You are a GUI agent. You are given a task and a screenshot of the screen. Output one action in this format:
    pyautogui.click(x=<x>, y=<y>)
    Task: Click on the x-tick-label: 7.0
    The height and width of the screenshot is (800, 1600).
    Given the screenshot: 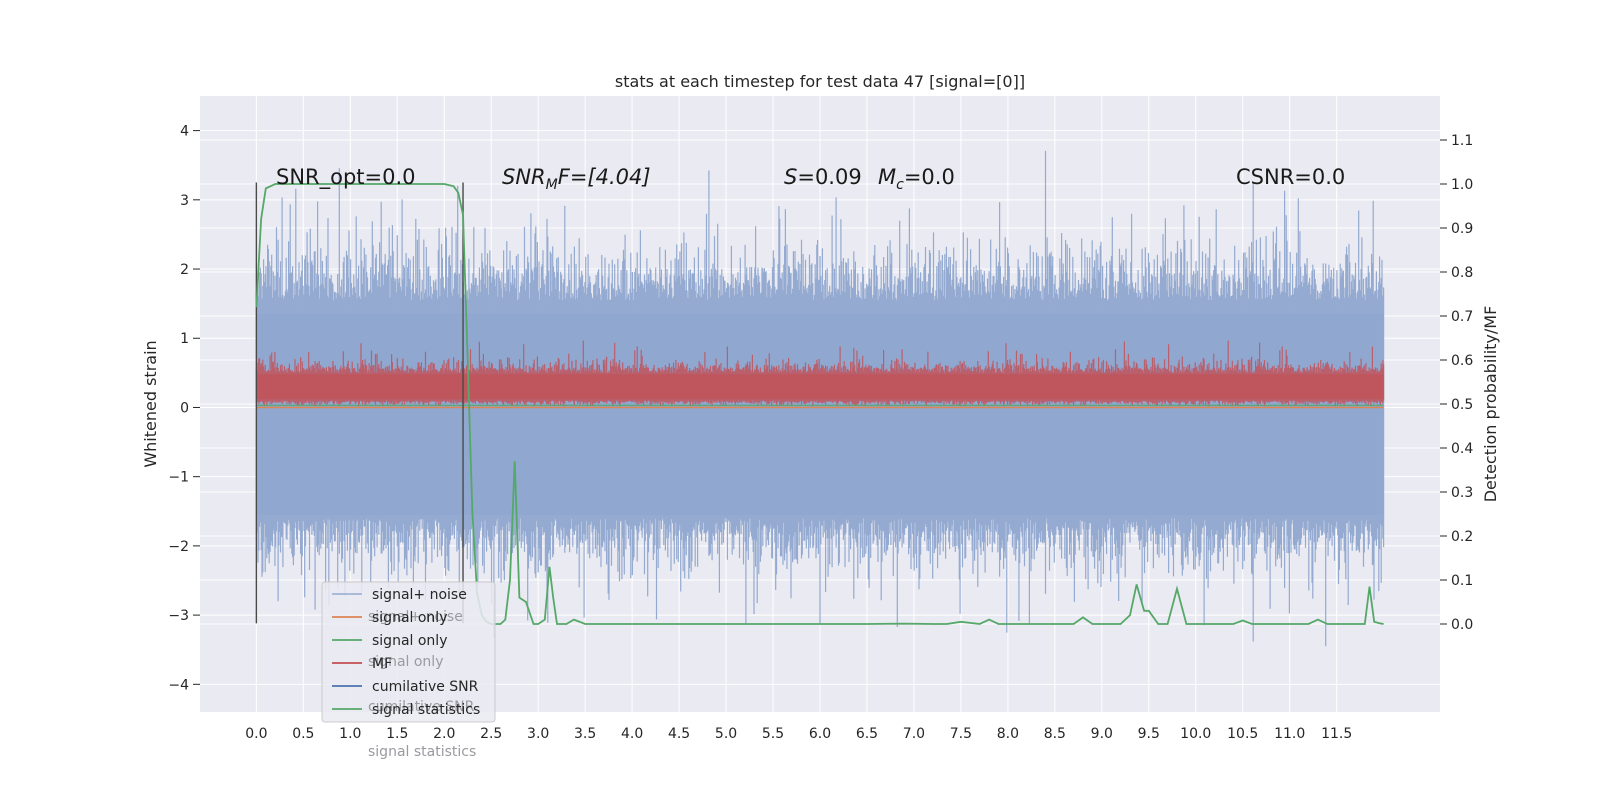 What is the action you would take?
    pyautogui.click(x=914, y=734)
    